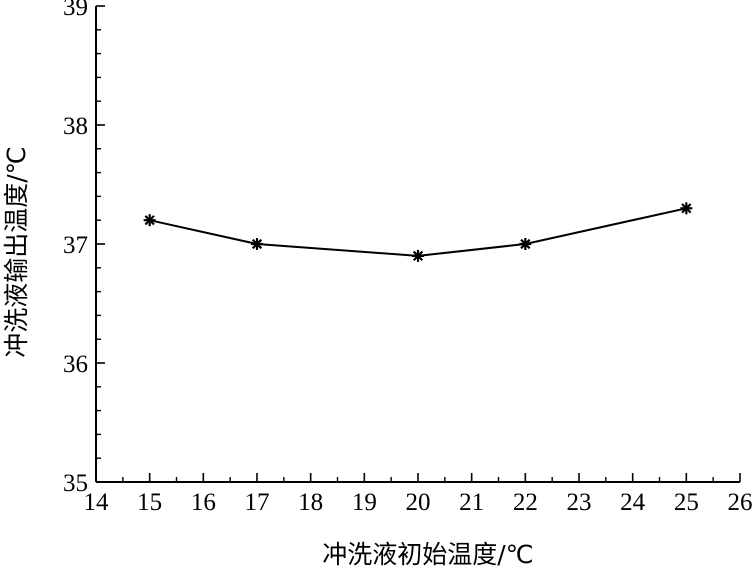 Image resolution: width=755 pixels, height=573 pixels. What do you see at coordinates (471, 502) in the screenshot?
I see `x-tick-label: 21` at bounding box center [471, 502].